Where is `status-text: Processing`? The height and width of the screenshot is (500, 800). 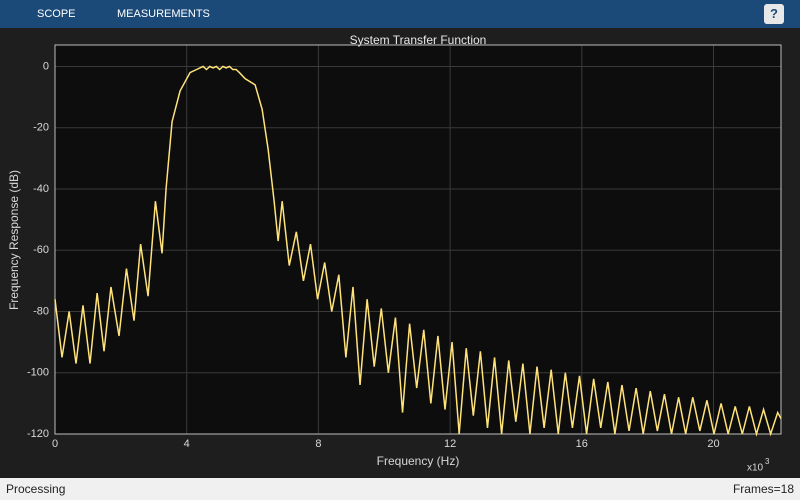
status-text: Processing is located at coordinates (36, 489).